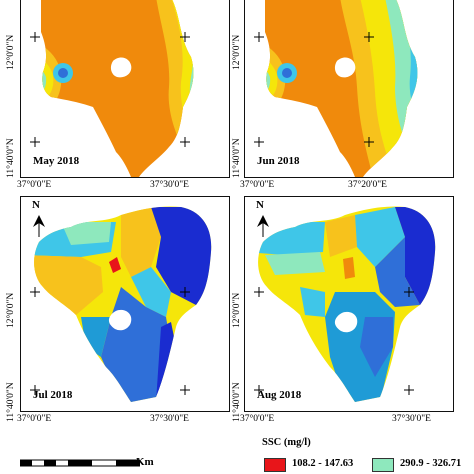 Image resolution: width=474 pixels, height=474 pixels. Describe the element at coordinates (11, 310) in the screenshot. I see `lat-label-upper-jul: 12°0'0"N` at that location.